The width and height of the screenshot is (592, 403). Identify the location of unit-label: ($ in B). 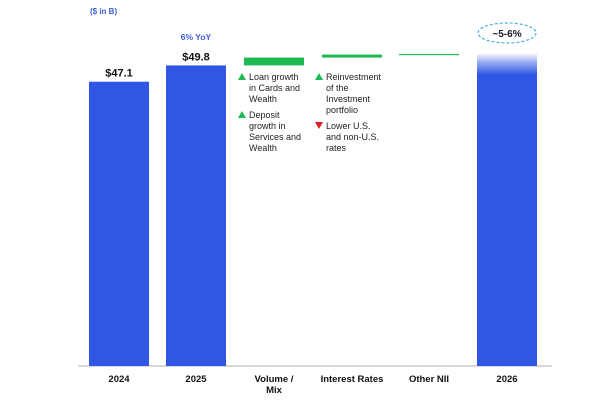
(103, 11).